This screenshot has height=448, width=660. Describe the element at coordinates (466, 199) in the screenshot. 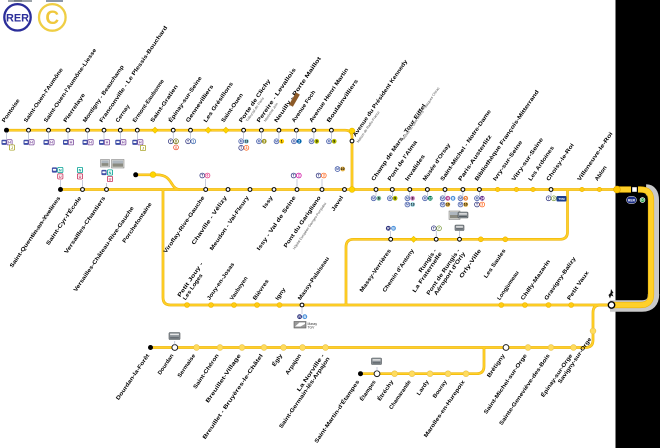

I see `svg-text: 5` at that location.